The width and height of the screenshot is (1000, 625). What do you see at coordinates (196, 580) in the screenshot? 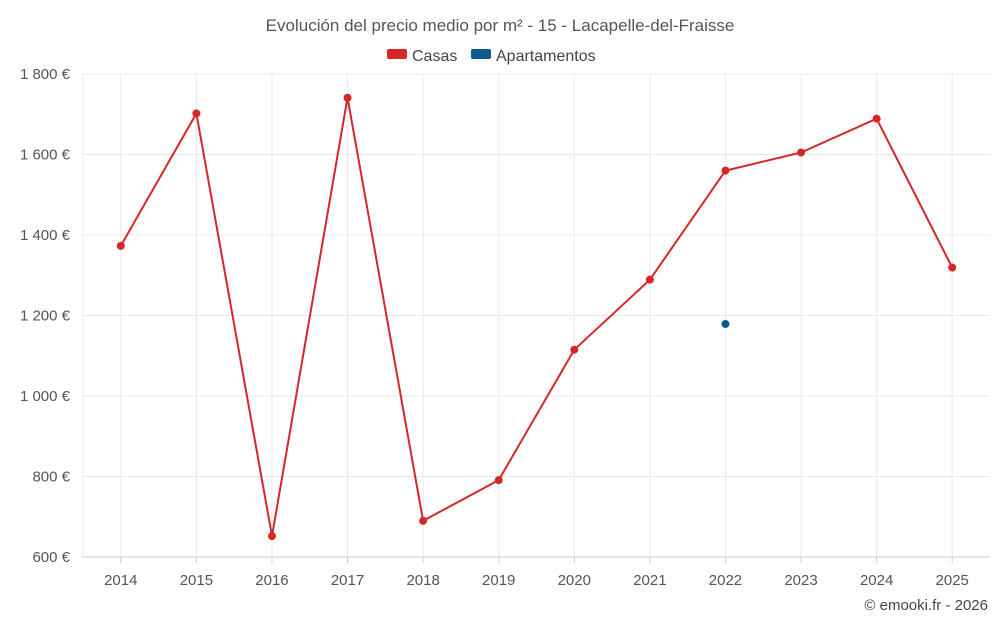
I see `x-tick-label: 2015` at bounding box center [196, 580].